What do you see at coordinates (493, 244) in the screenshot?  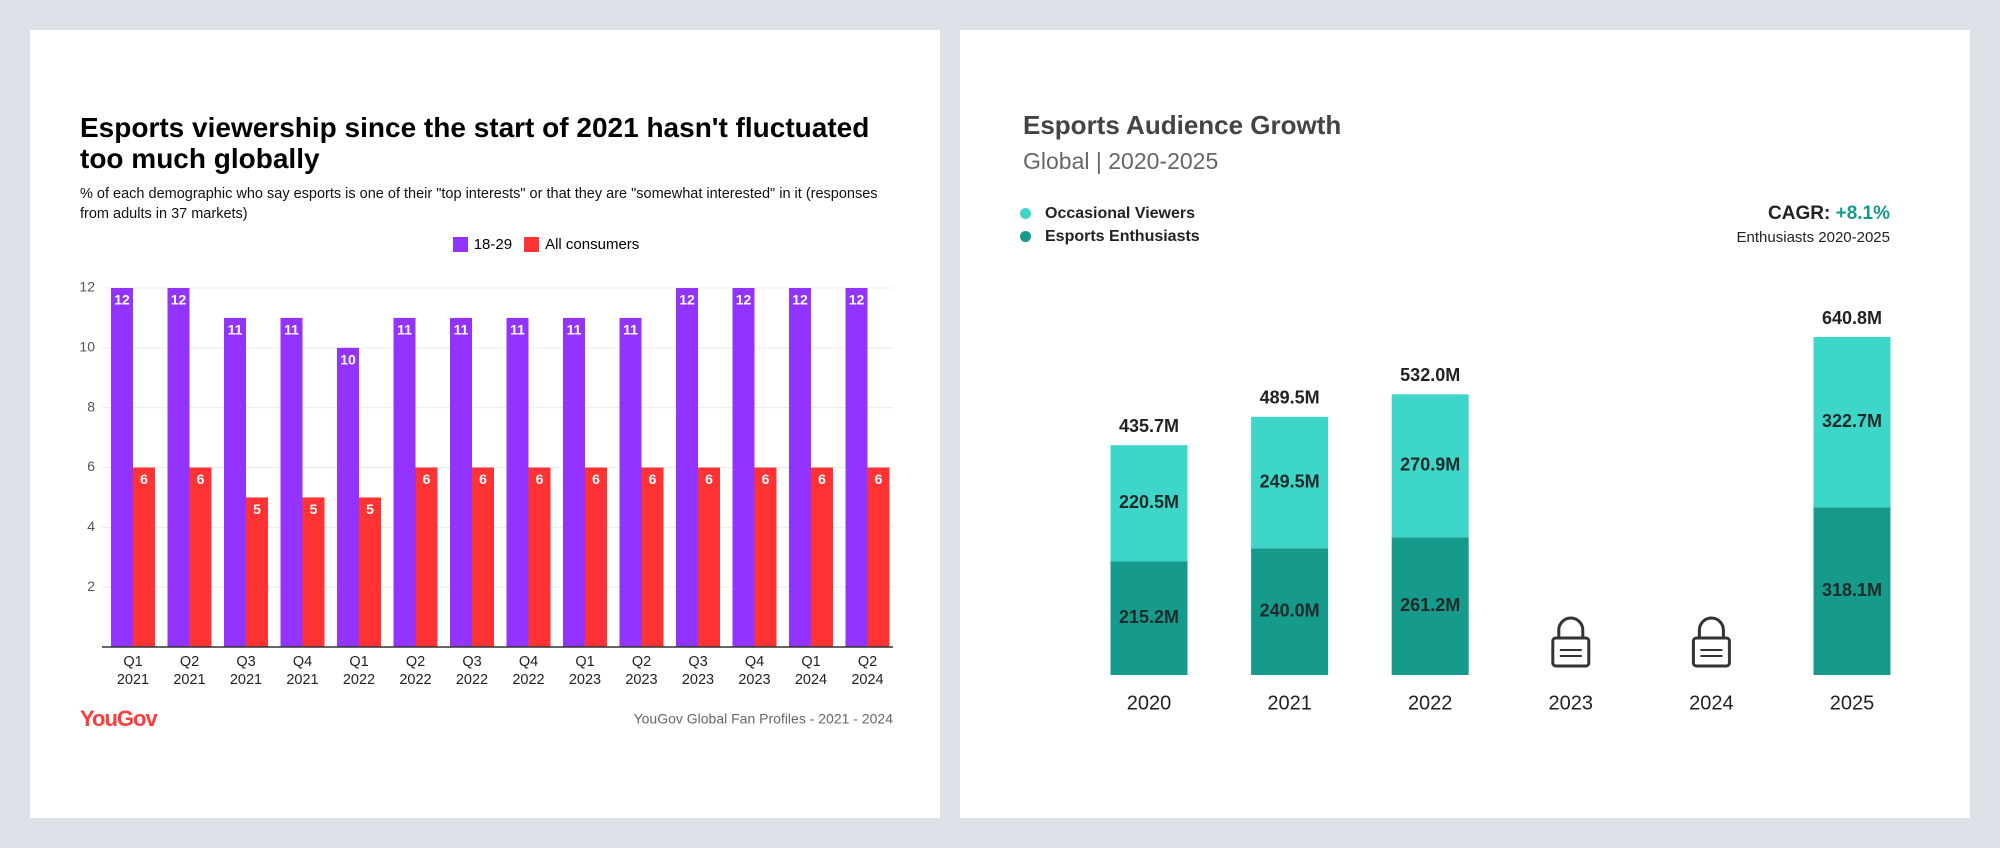 I see `legend-label: 18-29` at bounding box center [493, 244].